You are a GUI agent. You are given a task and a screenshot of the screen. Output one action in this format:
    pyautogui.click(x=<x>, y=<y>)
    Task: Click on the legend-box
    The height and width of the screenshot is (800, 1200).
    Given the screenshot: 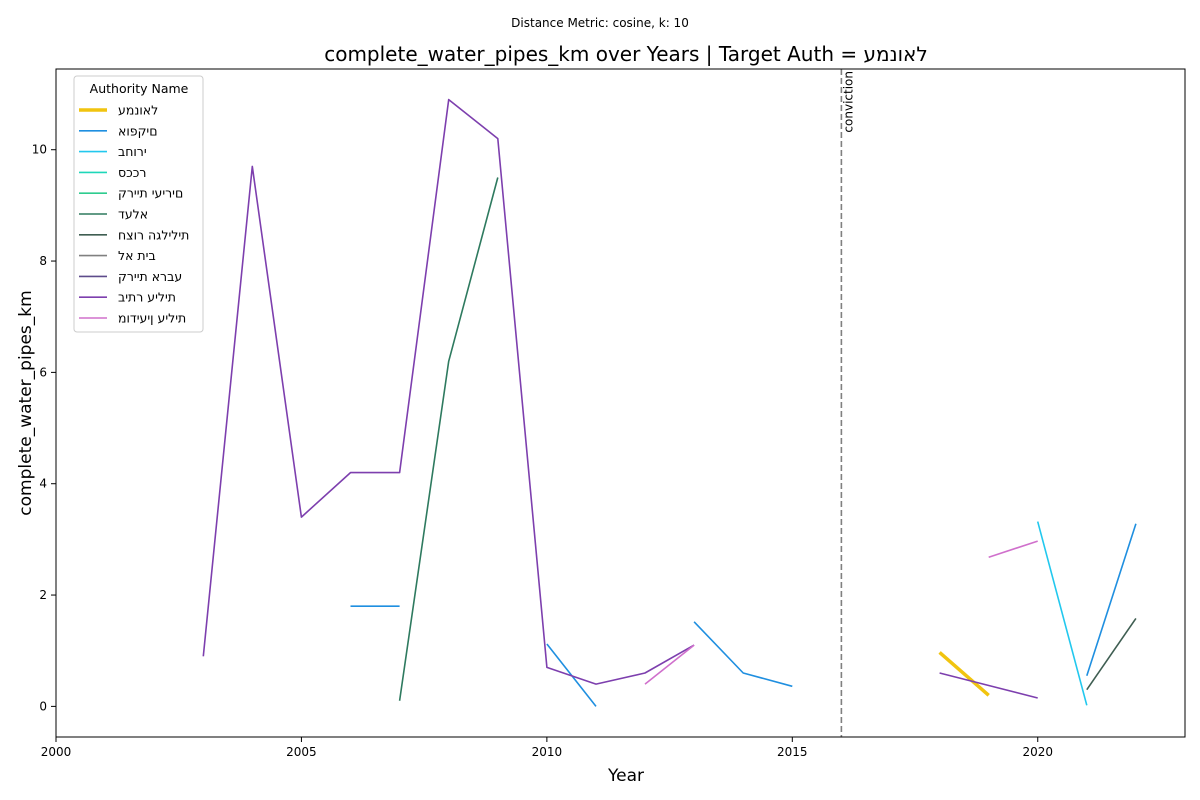 What is the action you would take?
    pyautogui.click(x=138, y=204)
    